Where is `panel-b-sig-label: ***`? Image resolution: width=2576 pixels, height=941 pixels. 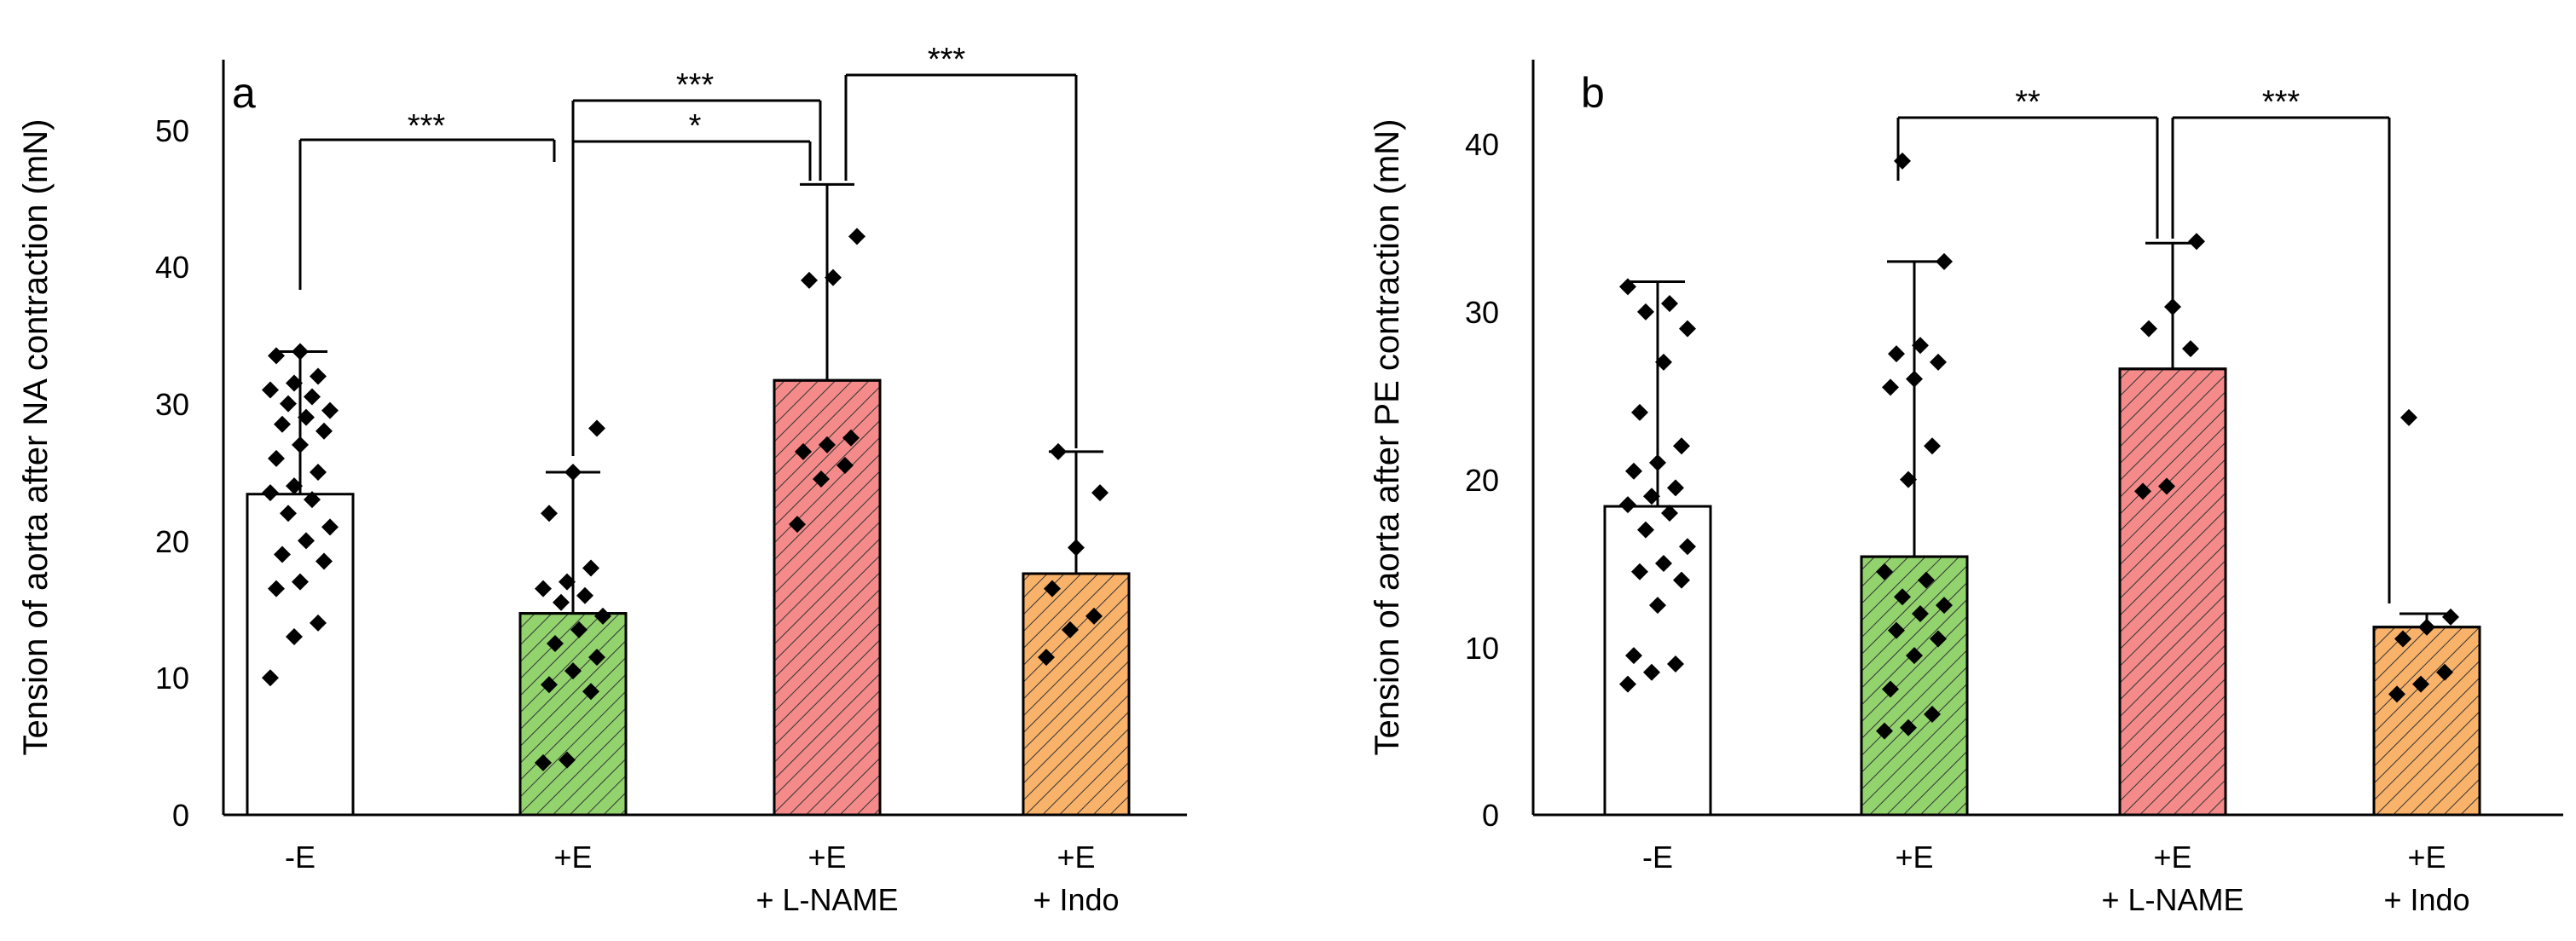 panel-b-sig-label: *** is located at coordinates (2281, 102).